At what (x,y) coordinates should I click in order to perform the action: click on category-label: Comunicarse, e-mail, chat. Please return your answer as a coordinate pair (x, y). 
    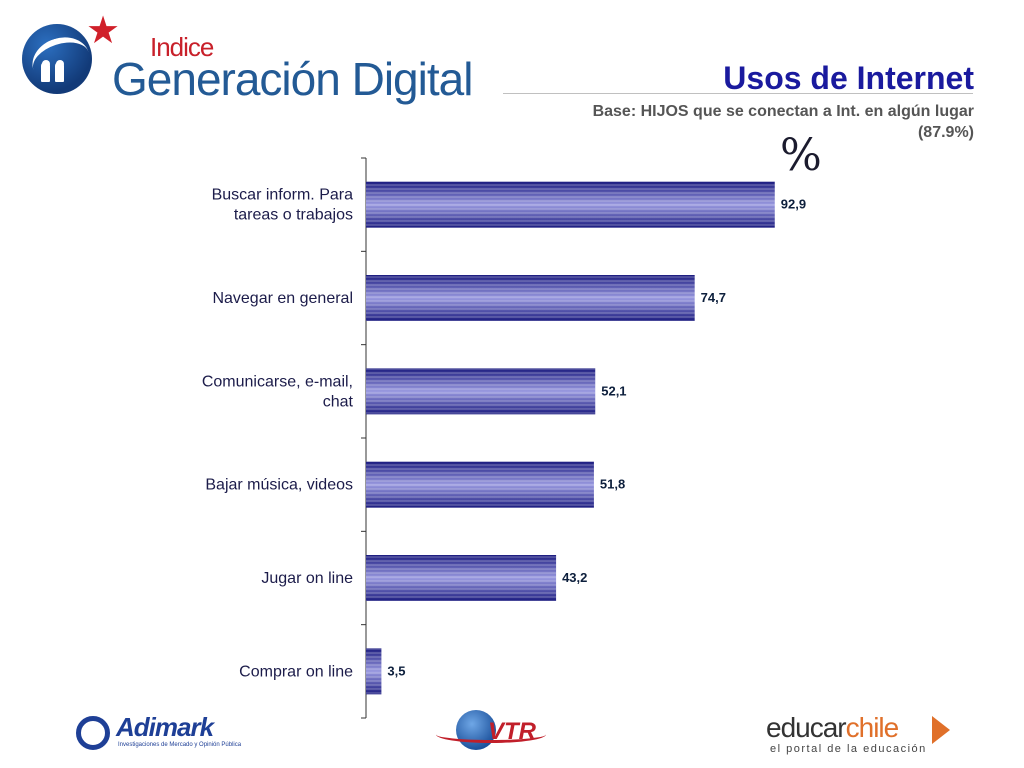
    Looking at the image, I should click on (278, 391).